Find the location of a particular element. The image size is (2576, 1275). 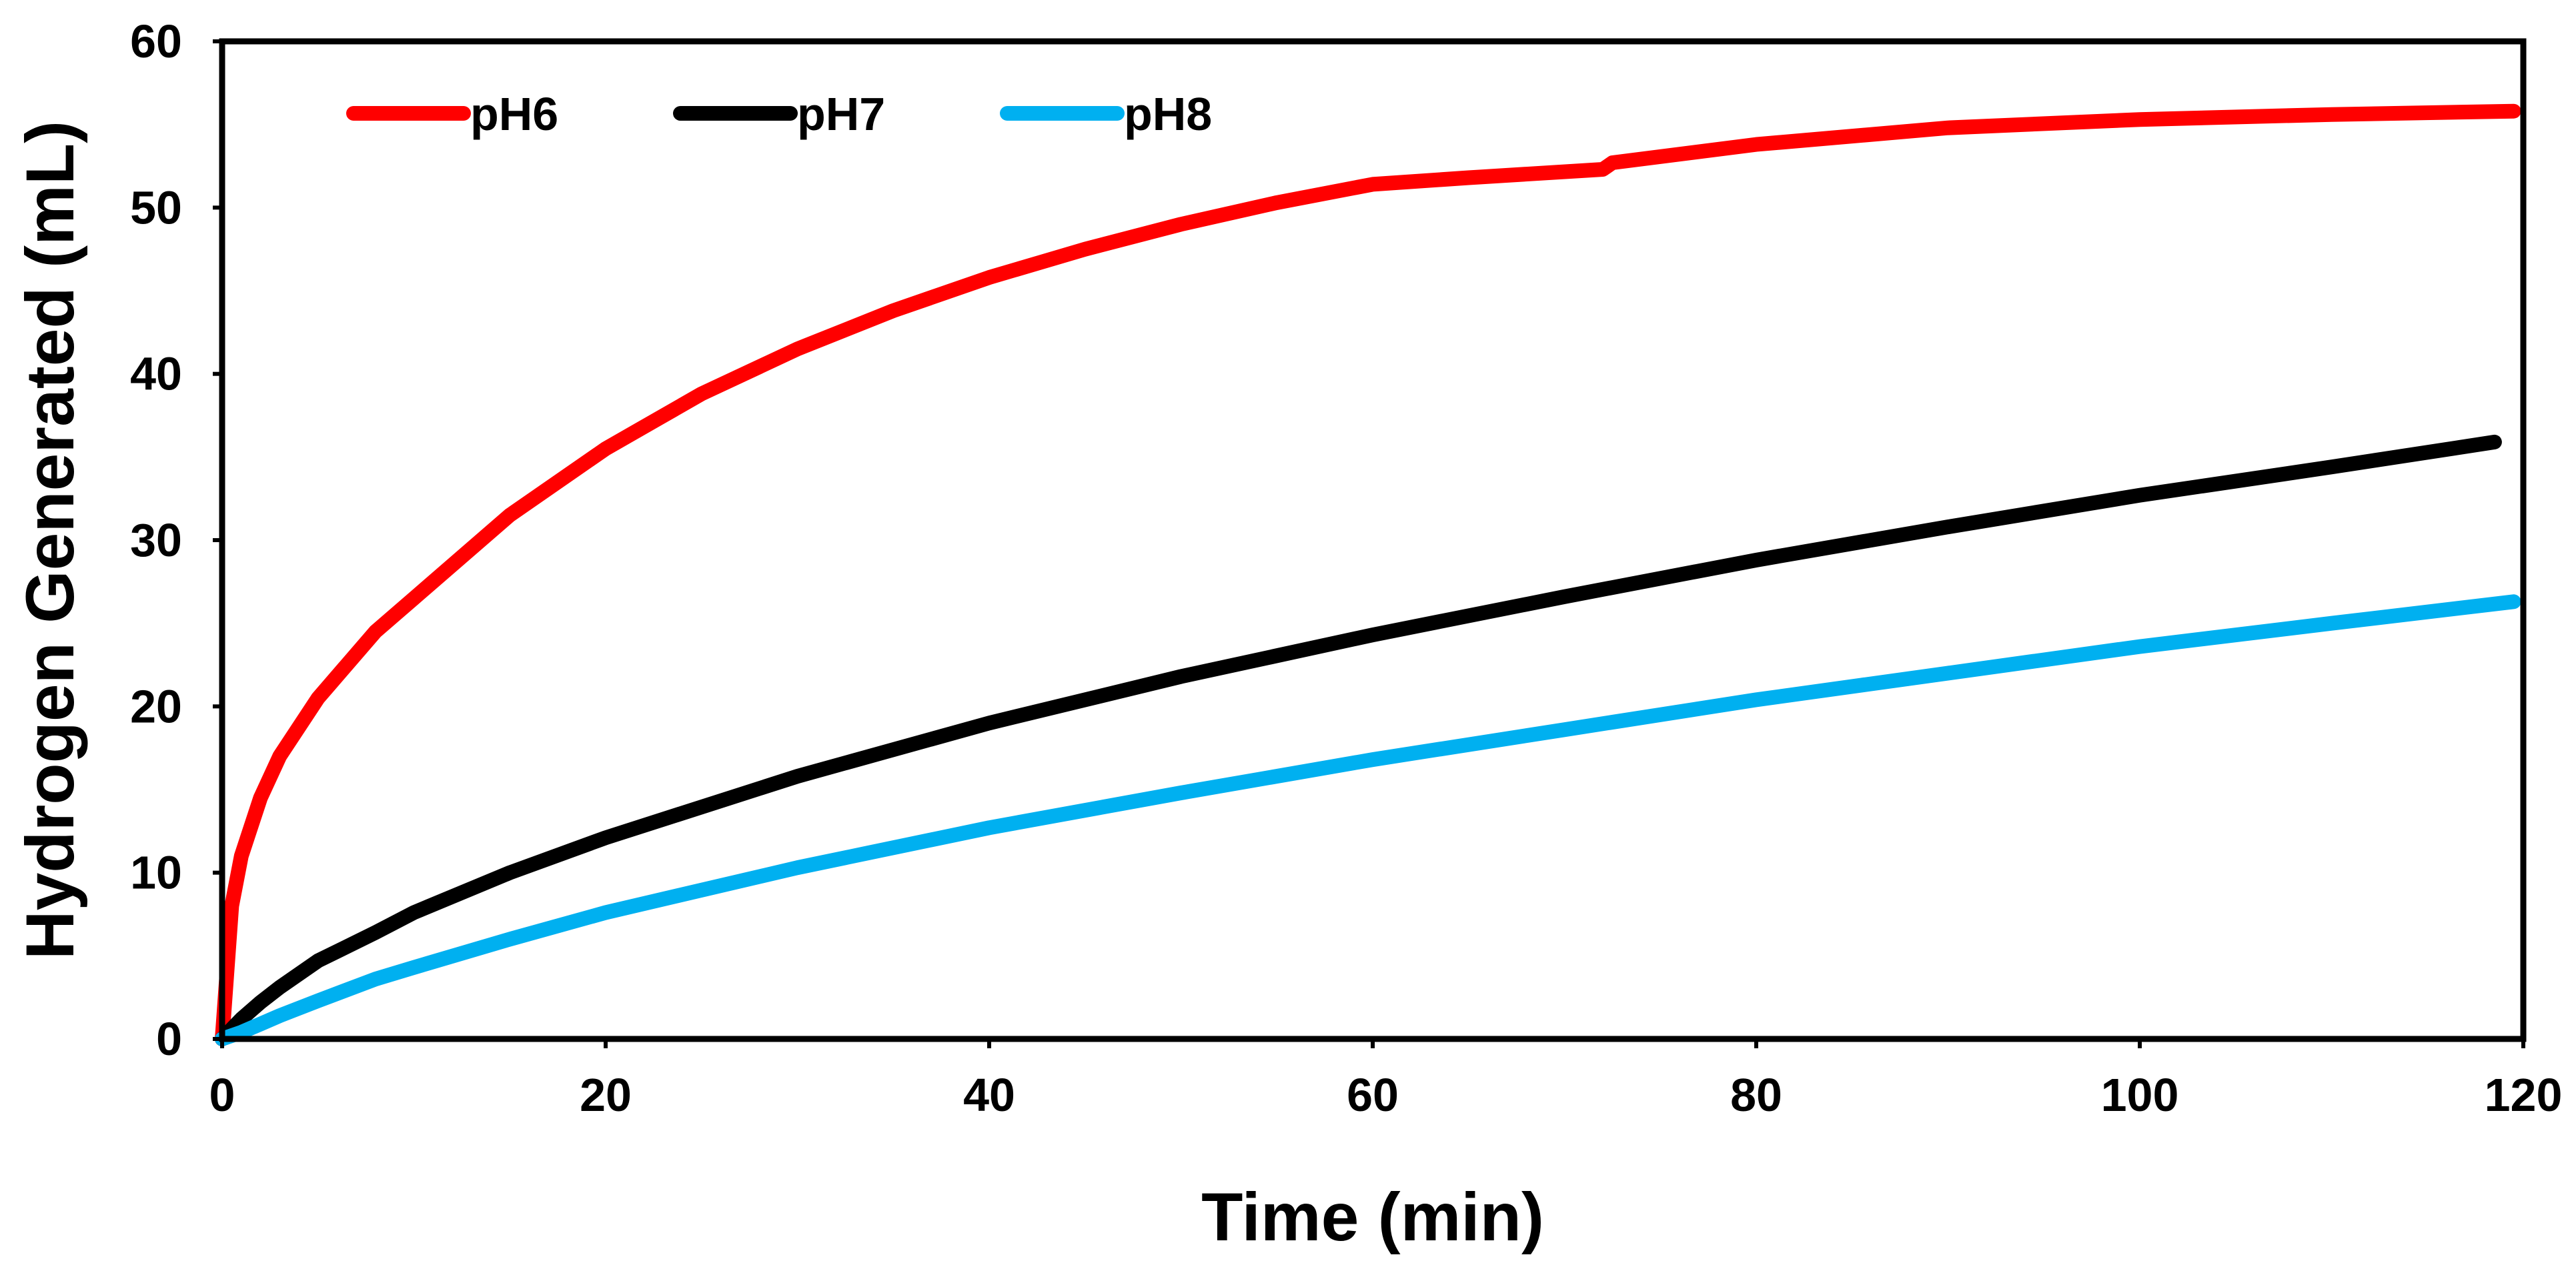

x-tick-label: 120 is located at coordinates (2524, 1095).